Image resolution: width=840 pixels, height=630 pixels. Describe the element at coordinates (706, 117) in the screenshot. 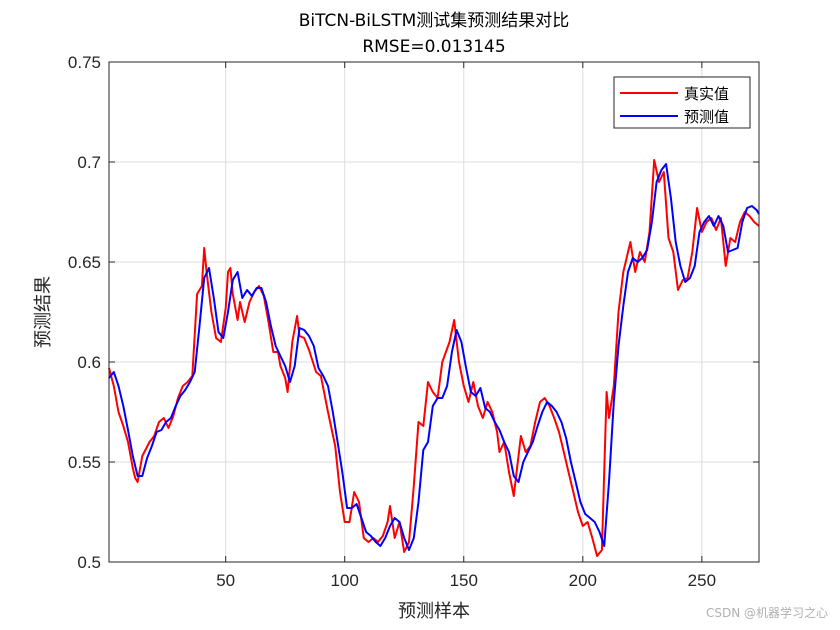

I see `legend-label-predicted: 预测值` at that location.